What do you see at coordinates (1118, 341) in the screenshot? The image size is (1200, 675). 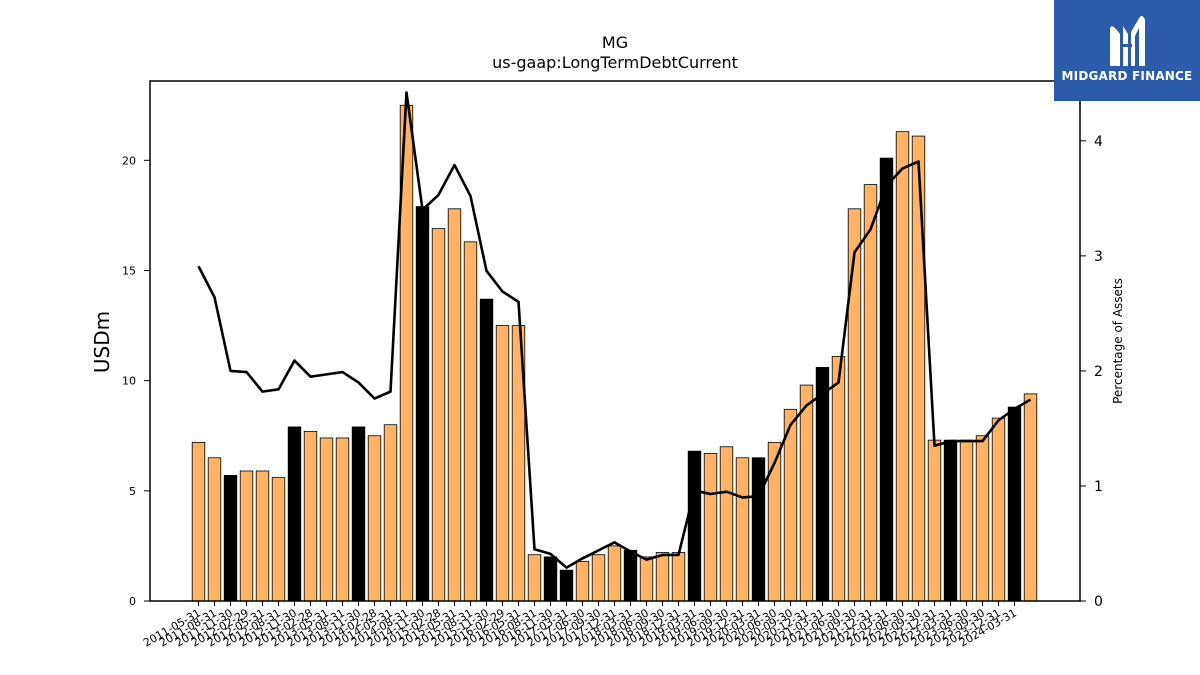 I see `y2-axis-label: Percentage of Assets` at bounding box center [1118, 341].